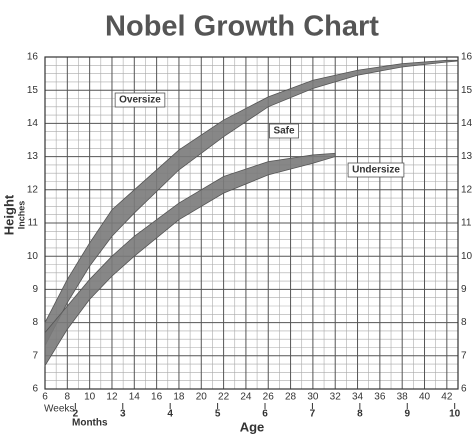 This screenshot has width=474, height=439. What do you see at coordinates (360, 414) in the screenshot?
I see `x2-tick-label: 8` at bounding box center [360, 414].